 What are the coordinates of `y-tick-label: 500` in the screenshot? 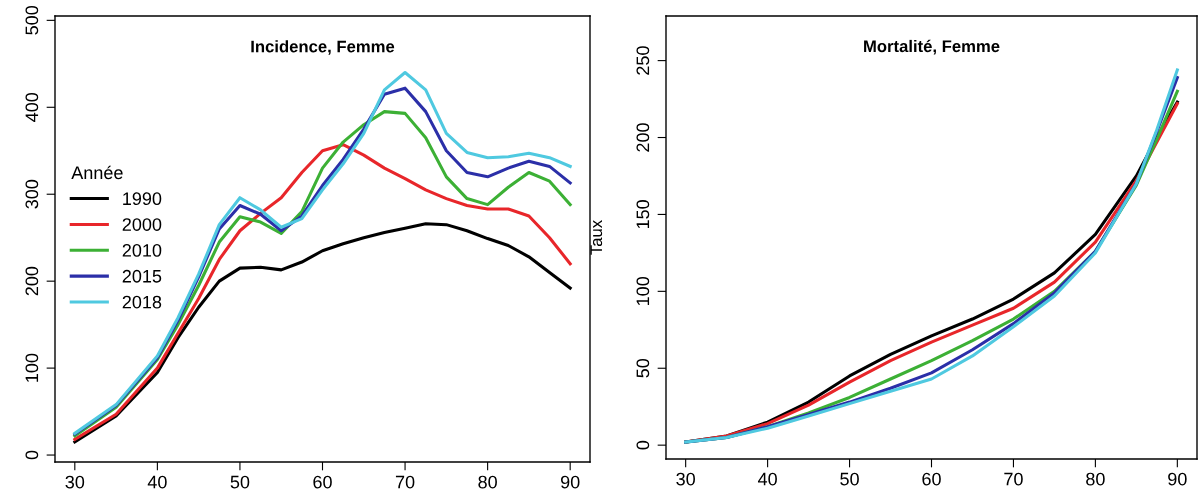 It's located at (32, 20).